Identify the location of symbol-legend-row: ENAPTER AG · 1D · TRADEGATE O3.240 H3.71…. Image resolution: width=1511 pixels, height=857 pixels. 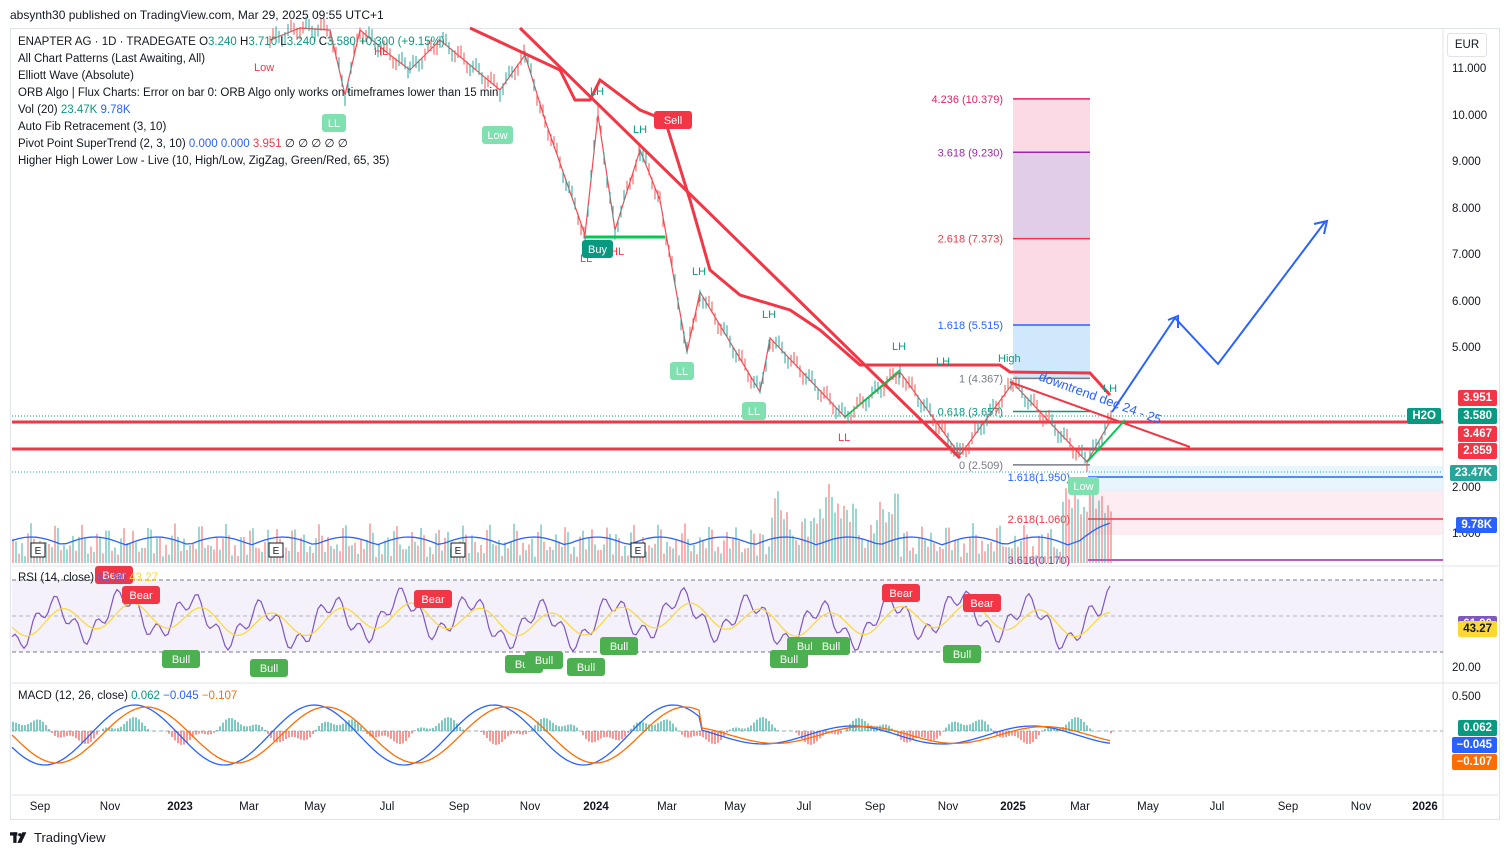
(258, 42).